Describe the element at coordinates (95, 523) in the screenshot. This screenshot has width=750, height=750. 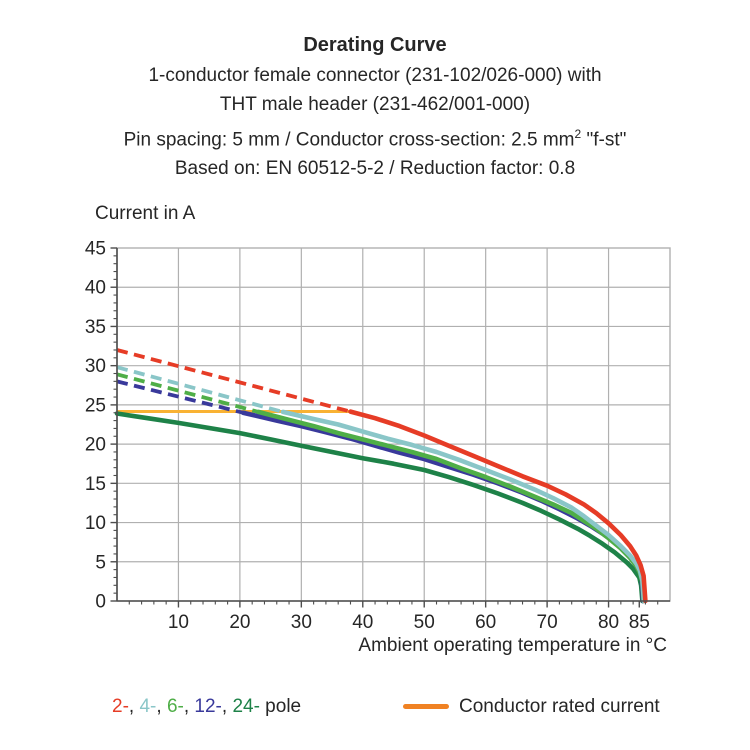
I see `y-tick-label: 10` at that location.